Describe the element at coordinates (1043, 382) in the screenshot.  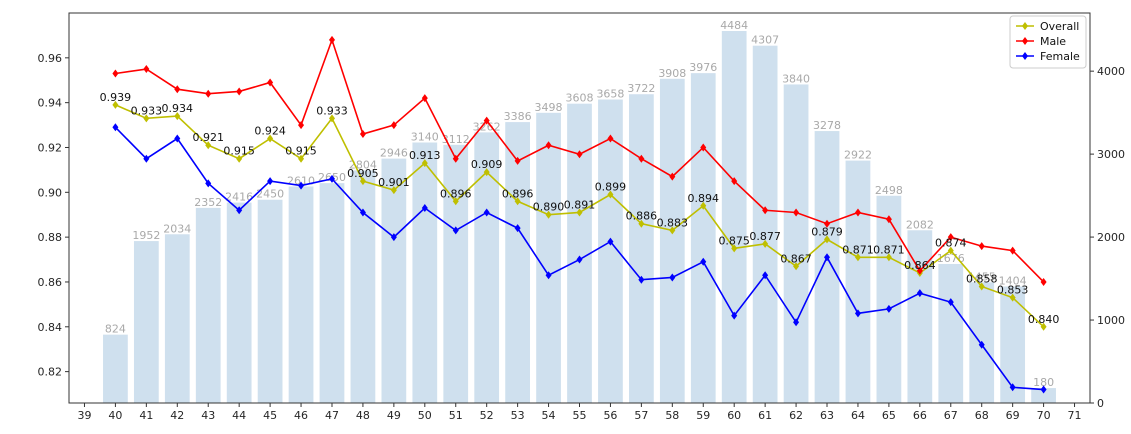
I see `bar-value-label: 180` at that location.